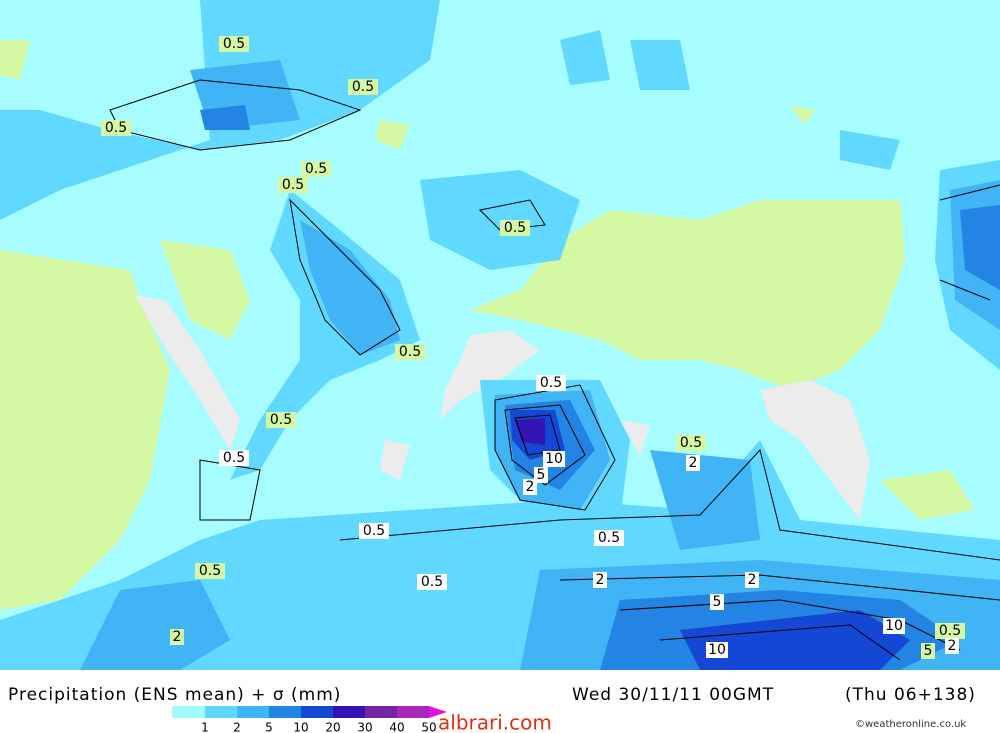 Image resolution: width=1000 pixels, height=733 pixels. Describe the element at coordinates (309, 719) in the screenshot. I see `legend: 1 2 5 10 20 30 40 50` at that location.